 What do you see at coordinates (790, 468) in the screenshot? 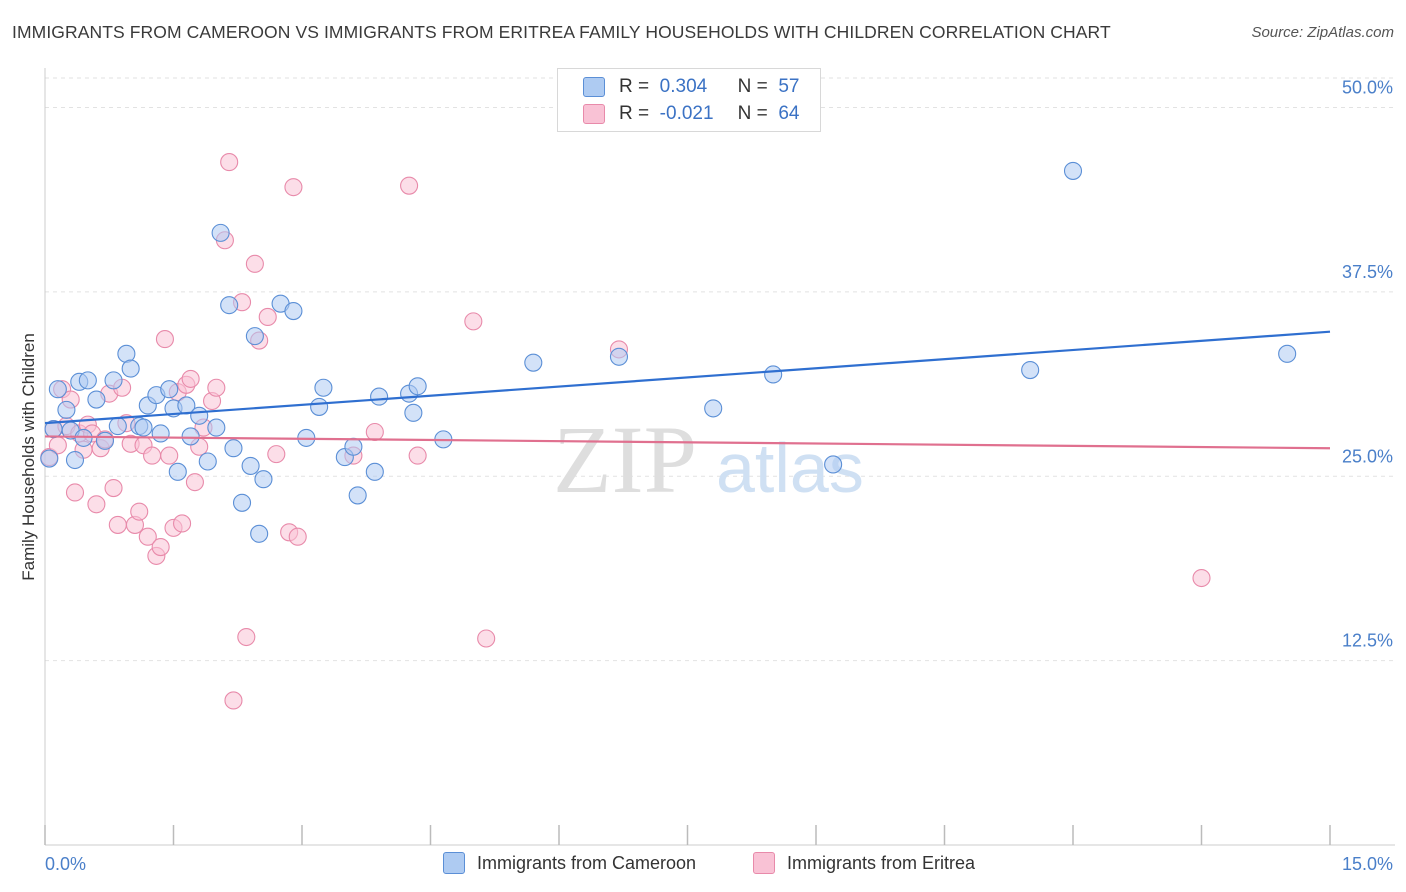
I see `watermark-atlas: atlas` at bounding box center [790, 468].